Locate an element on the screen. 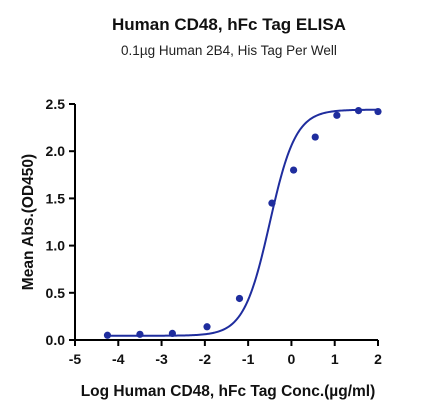 The image size is (442, 417). y-tick-label: 0.0 is located at coordinates (56, 340).